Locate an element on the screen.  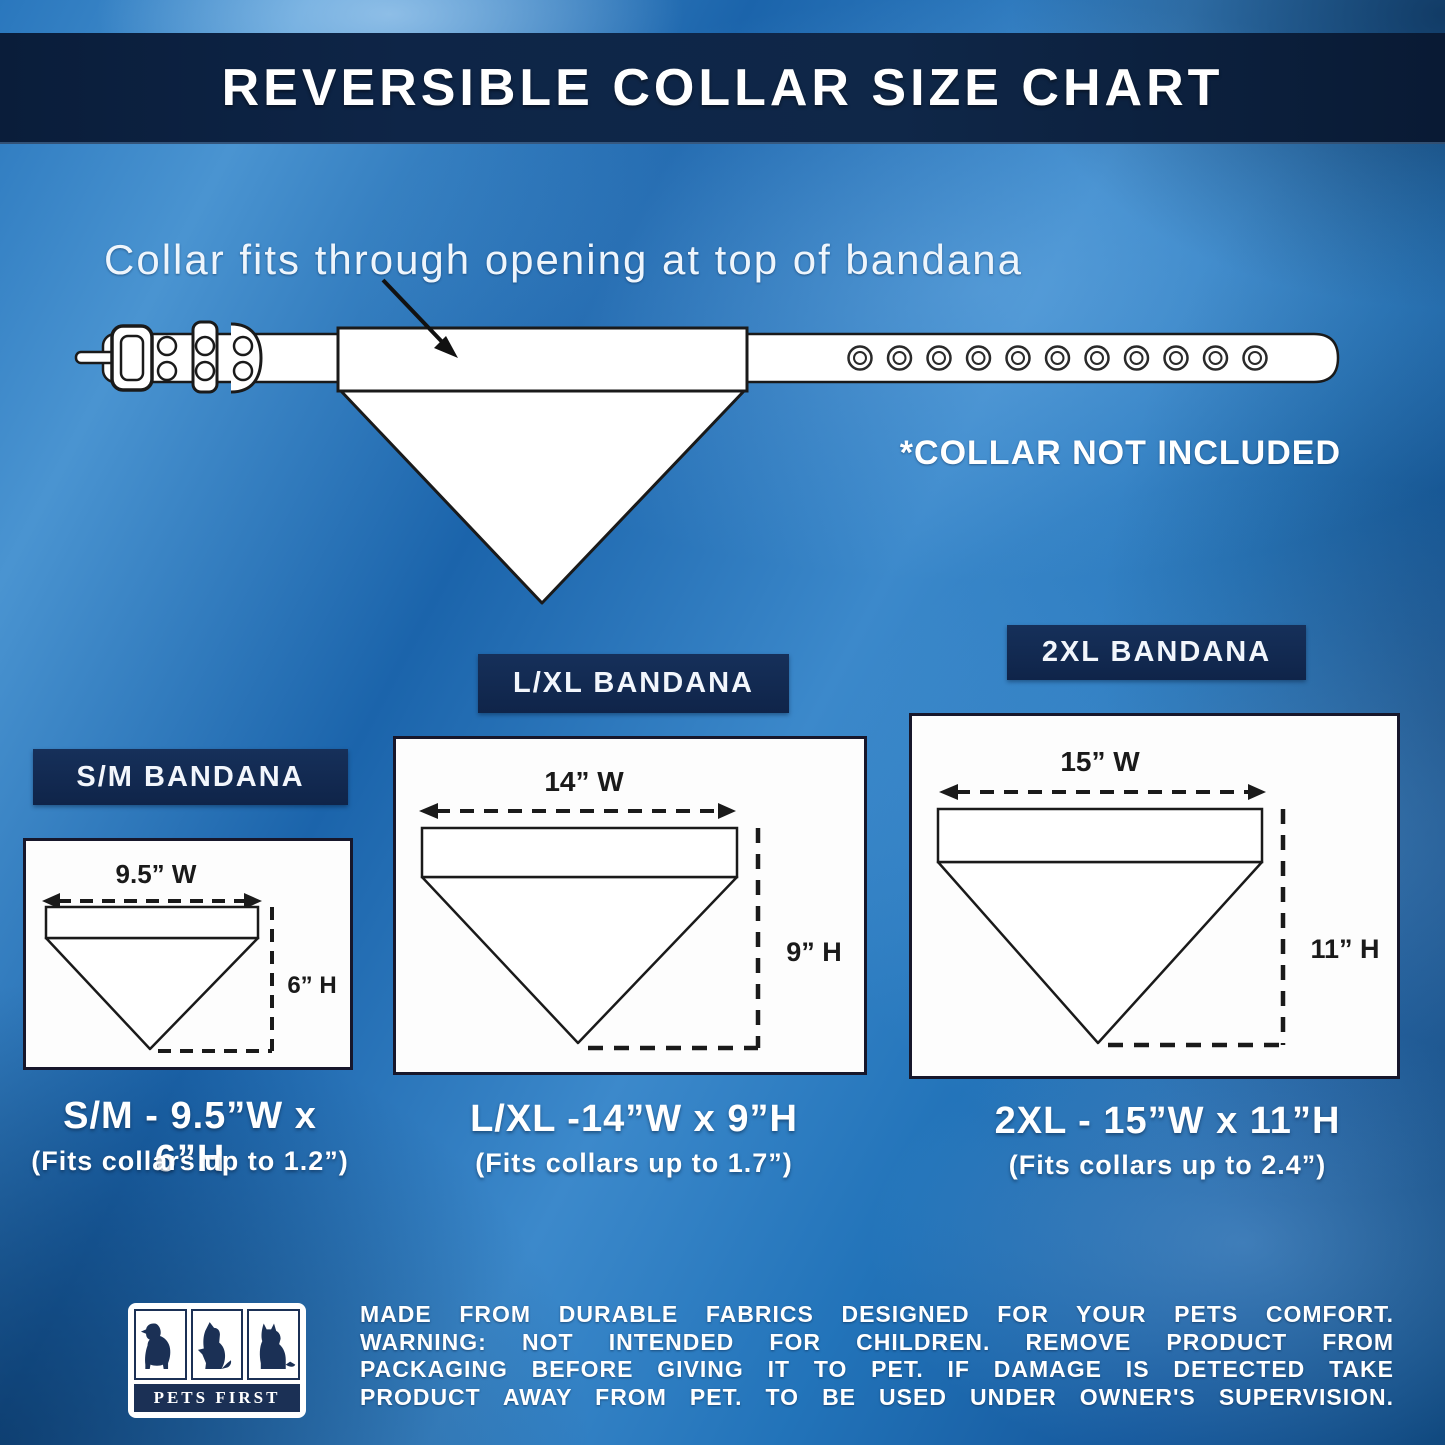
bandana-shape is located at coordinates (542, 465).